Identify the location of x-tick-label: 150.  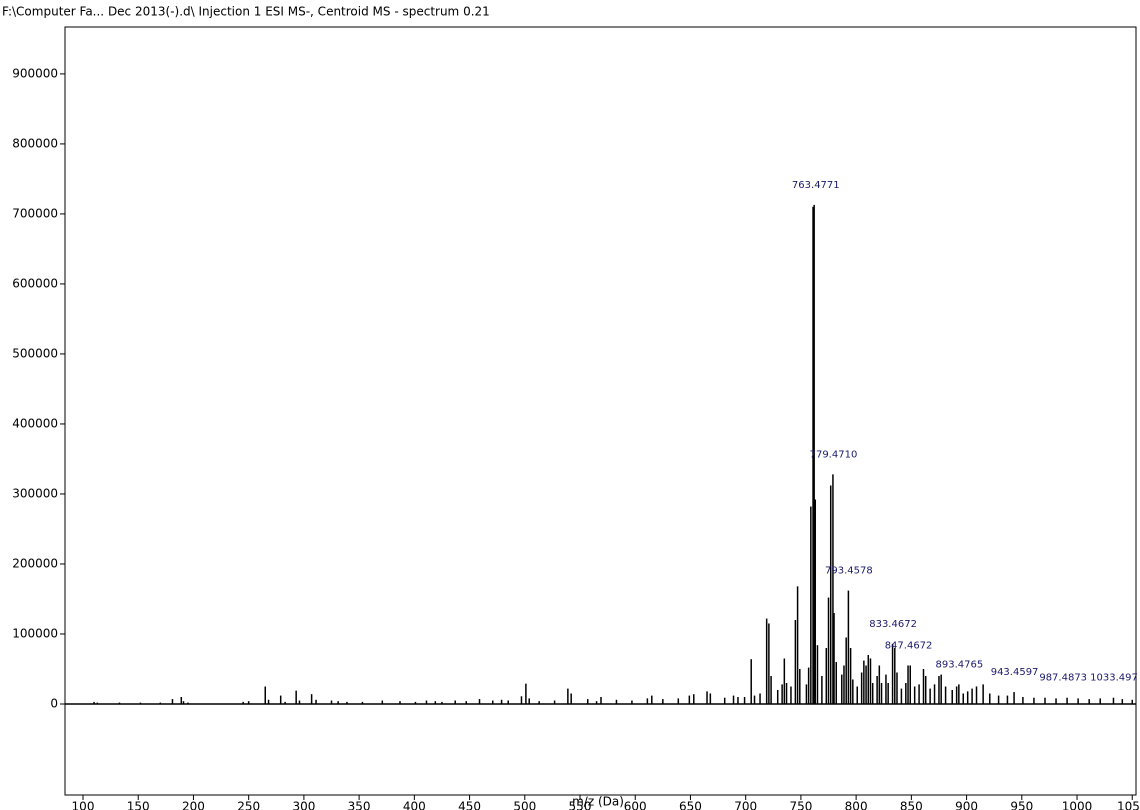
(138, 805).